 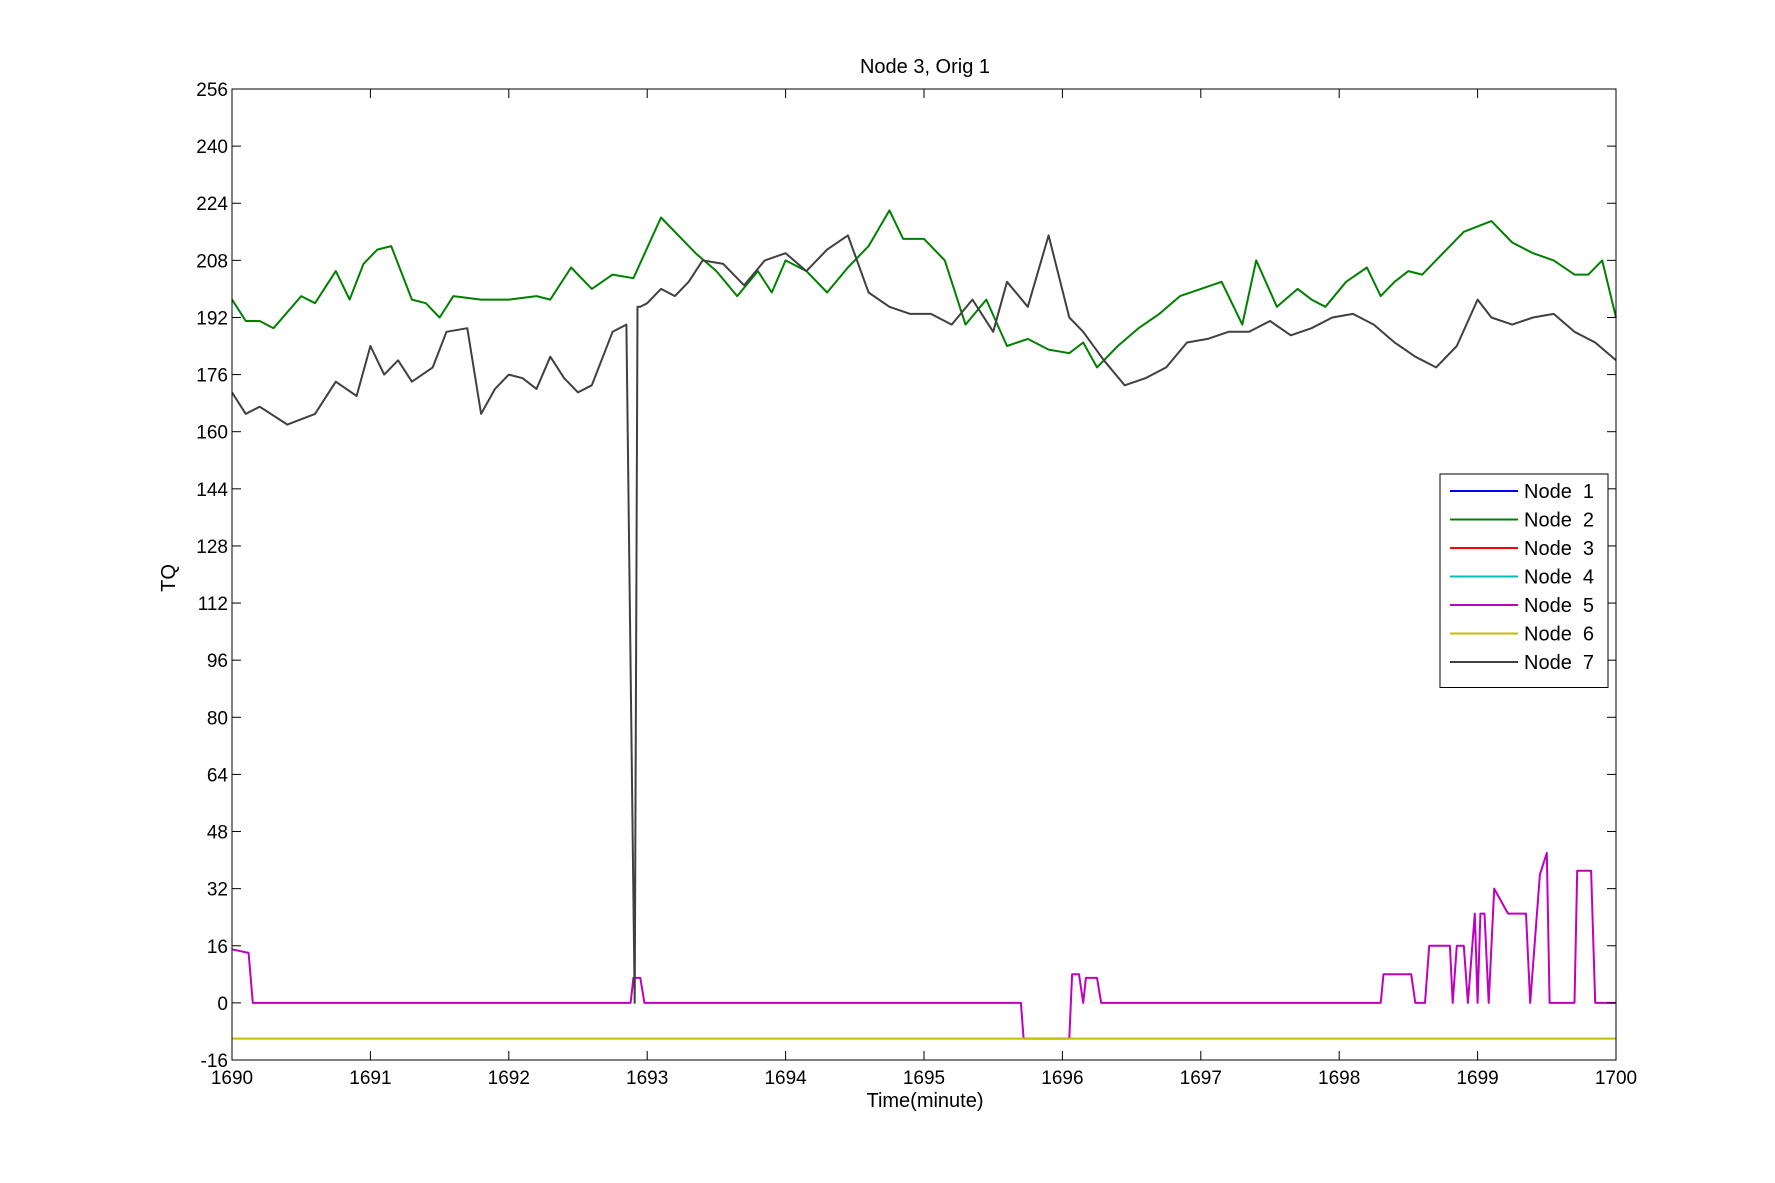 What do you see at coordinates (212, 261) in the screenshot?
I see `y-tick-label: 208` at bounding box center [212, 261].